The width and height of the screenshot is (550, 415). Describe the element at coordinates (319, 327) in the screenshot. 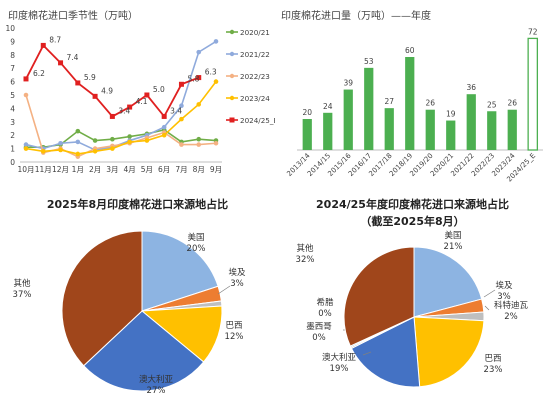

I see `slice-label: 墨西哥` at that location.